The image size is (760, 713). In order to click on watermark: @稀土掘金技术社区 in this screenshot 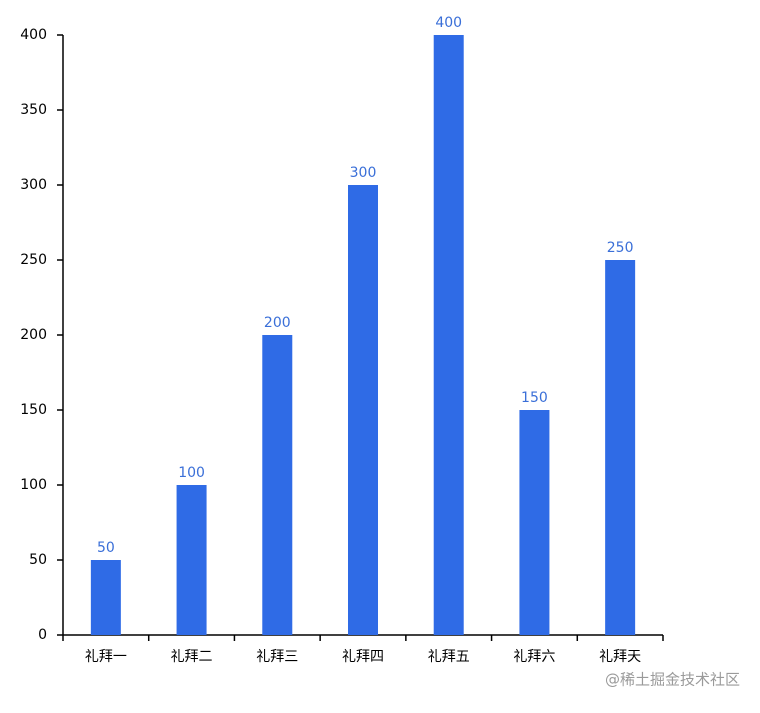, I will do `click(672, 680)`.